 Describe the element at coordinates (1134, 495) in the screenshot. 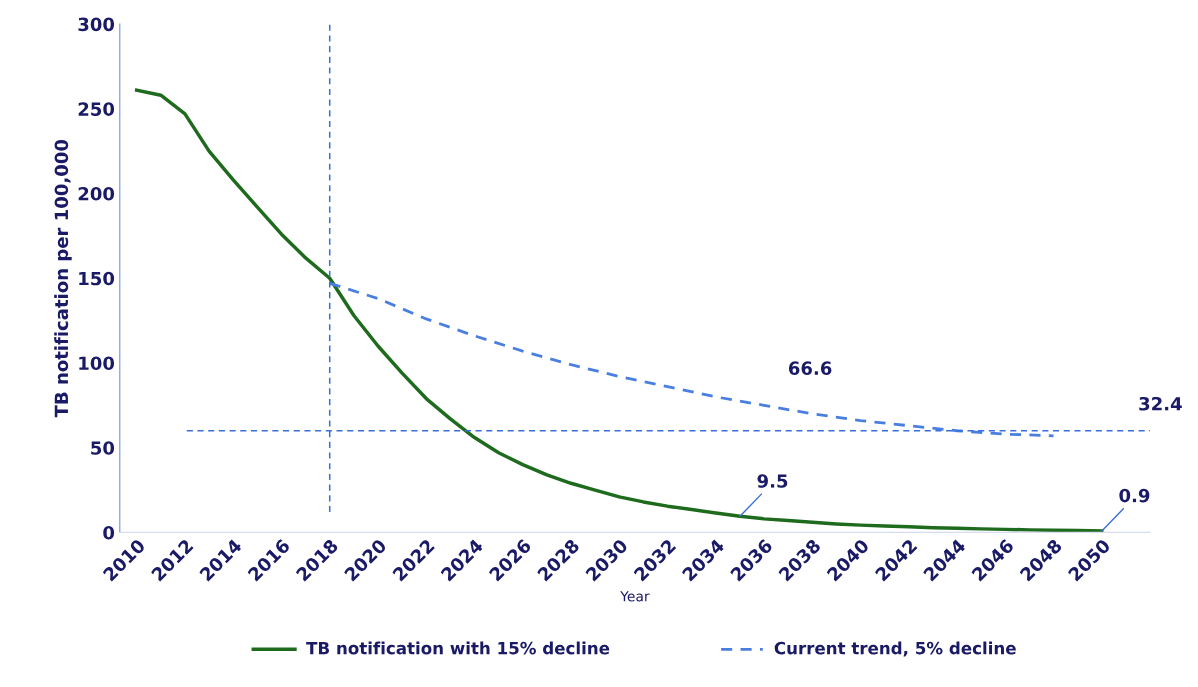

I see `annotation: 0.9` at that location.